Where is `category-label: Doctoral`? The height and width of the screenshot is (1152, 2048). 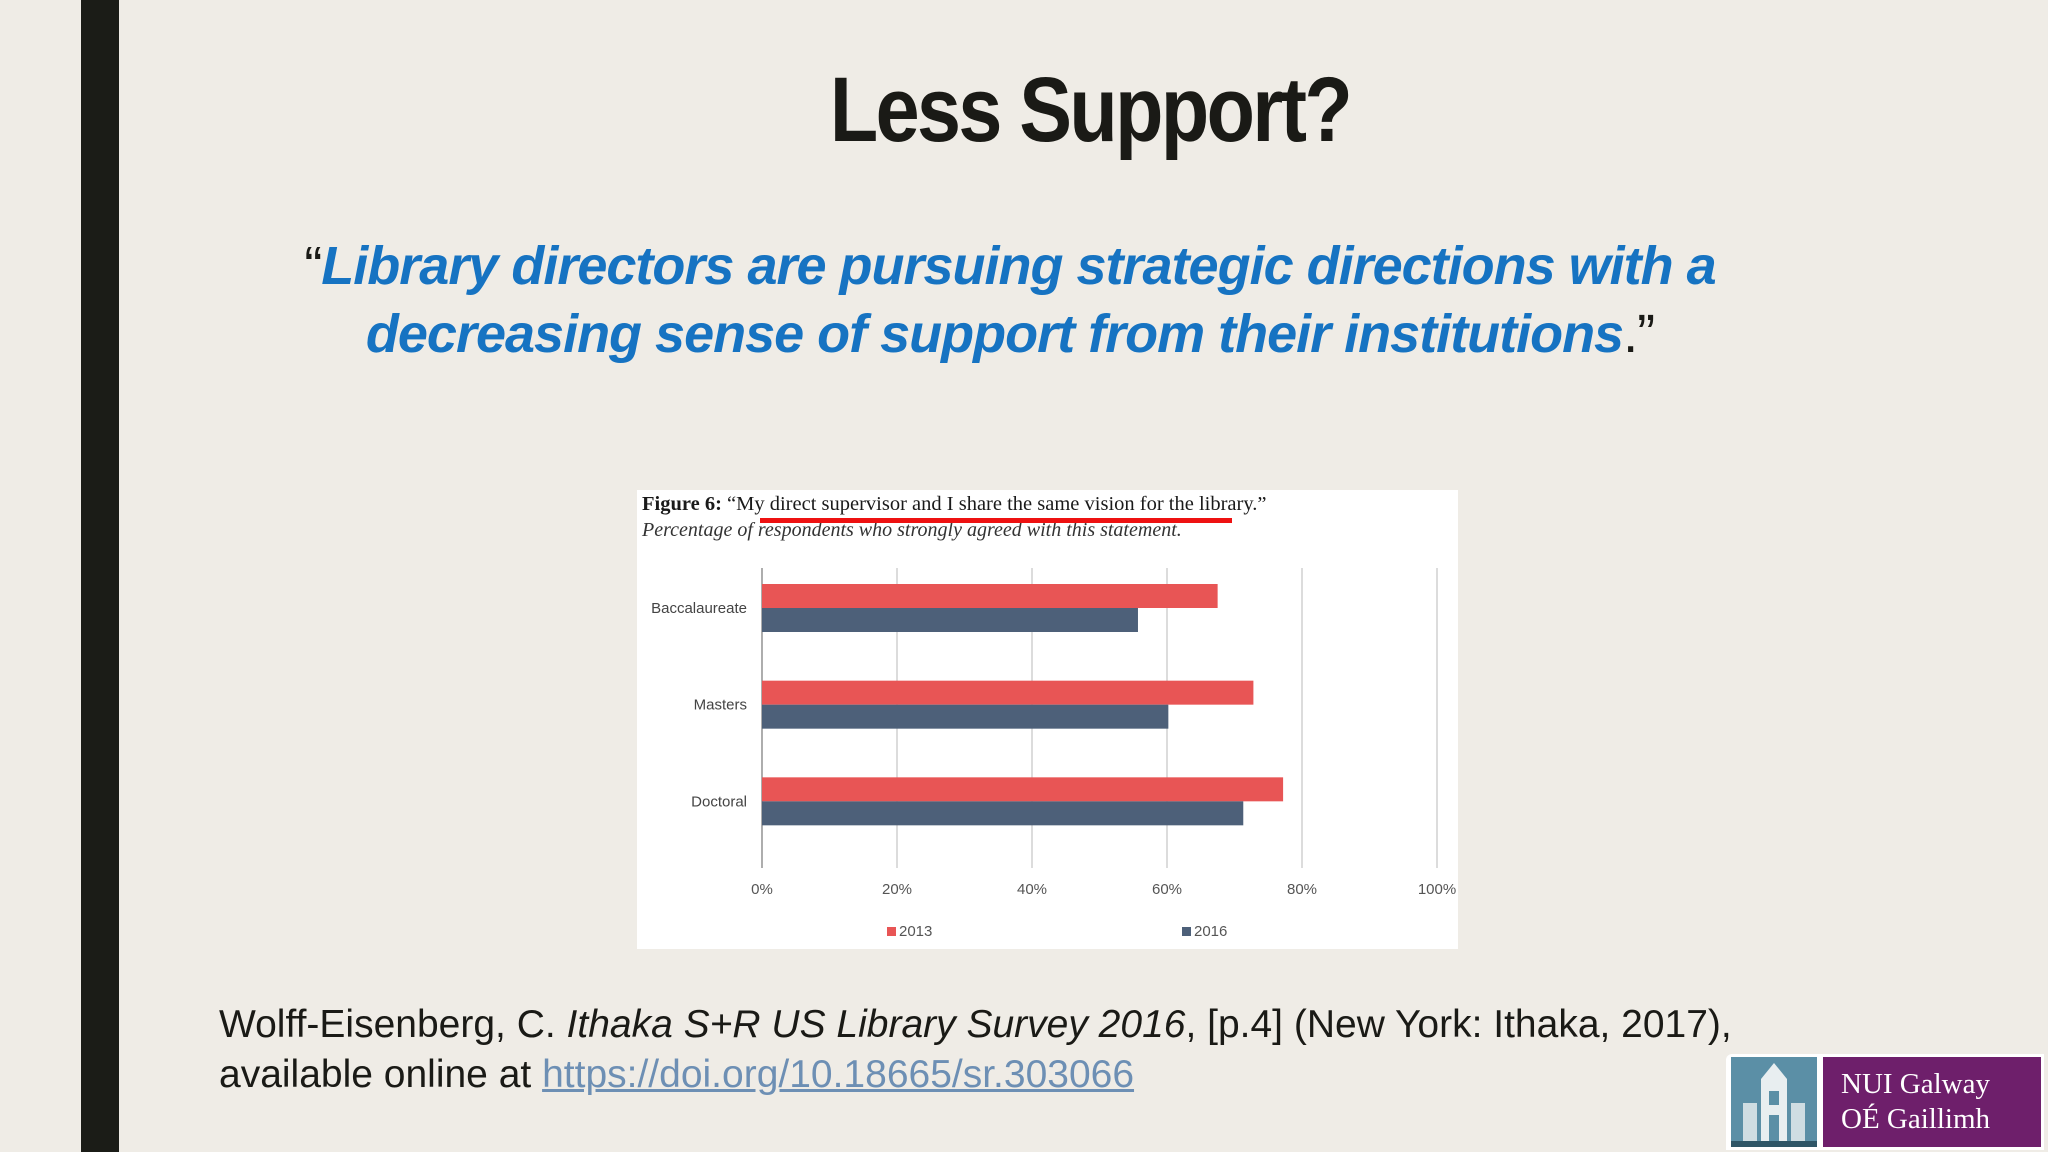 category-label: Doctoral is located at coordinates (719, 801).